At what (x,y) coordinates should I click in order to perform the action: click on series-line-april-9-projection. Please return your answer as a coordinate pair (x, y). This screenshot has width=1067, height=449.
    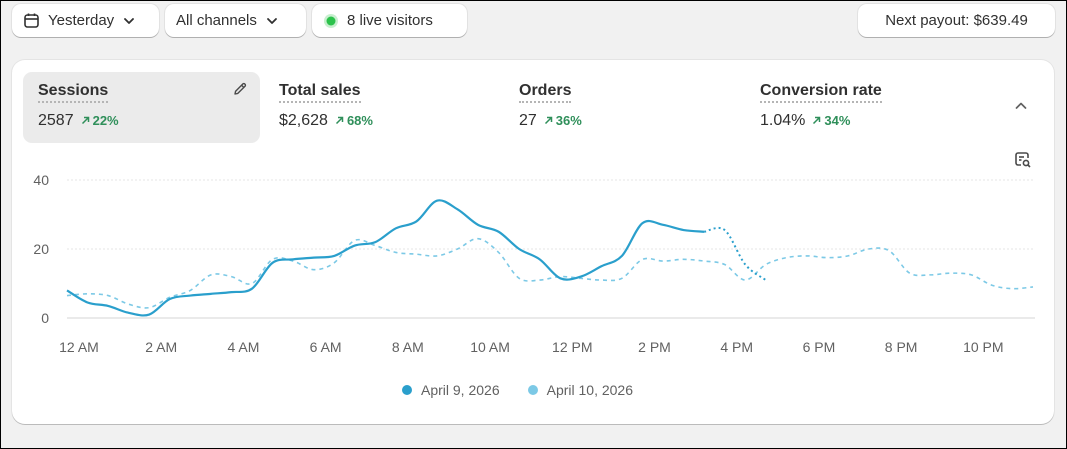
    Looking at the image, I should click on (735, 253).